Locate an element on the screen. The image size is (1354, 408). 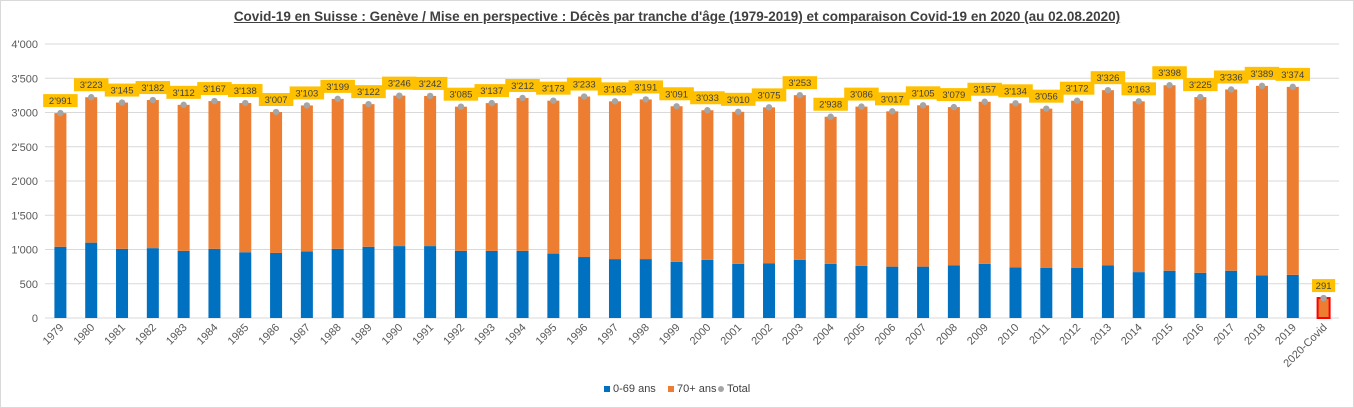
x-tick-label: 2007 is located at coordinates (916, 335).